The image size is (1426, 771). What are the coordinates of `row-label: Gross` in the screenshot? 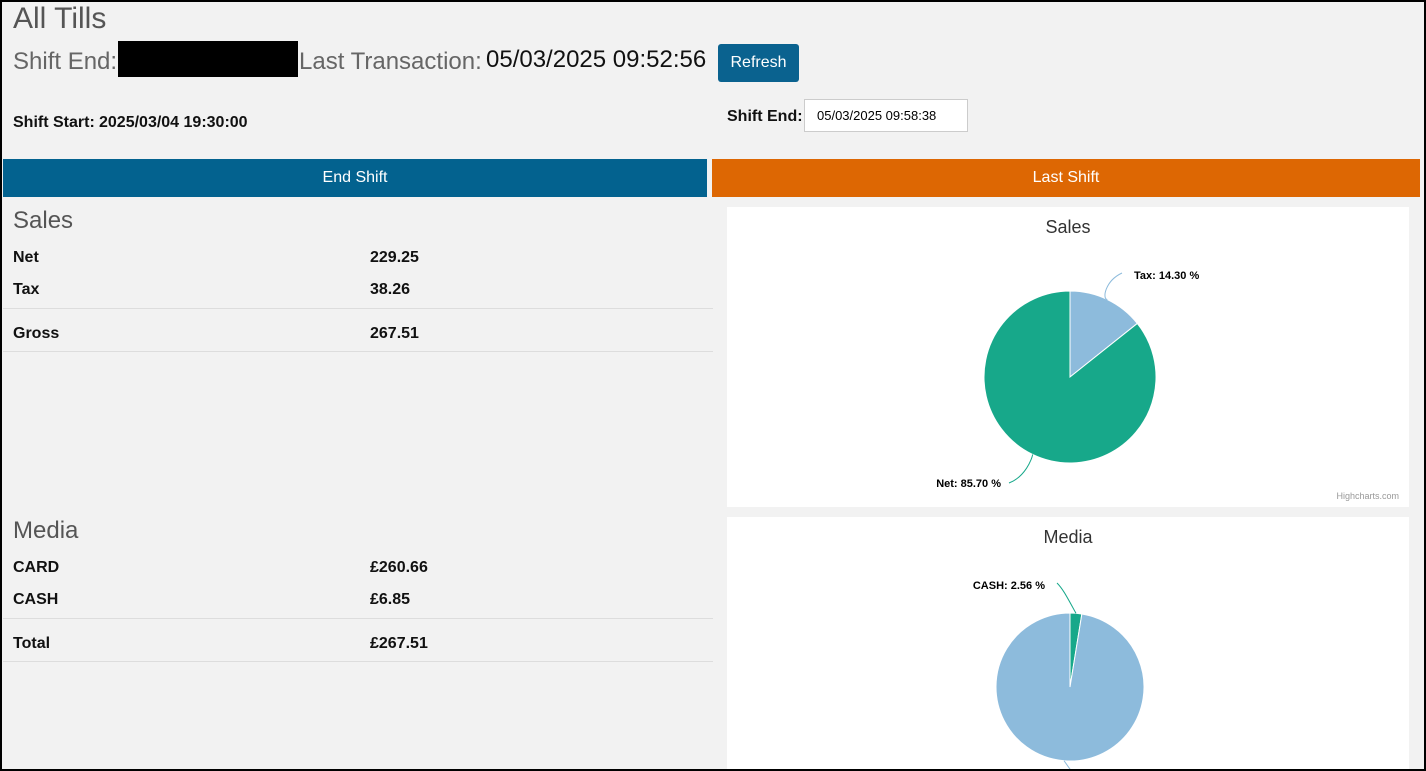 It's located at (36, 333).